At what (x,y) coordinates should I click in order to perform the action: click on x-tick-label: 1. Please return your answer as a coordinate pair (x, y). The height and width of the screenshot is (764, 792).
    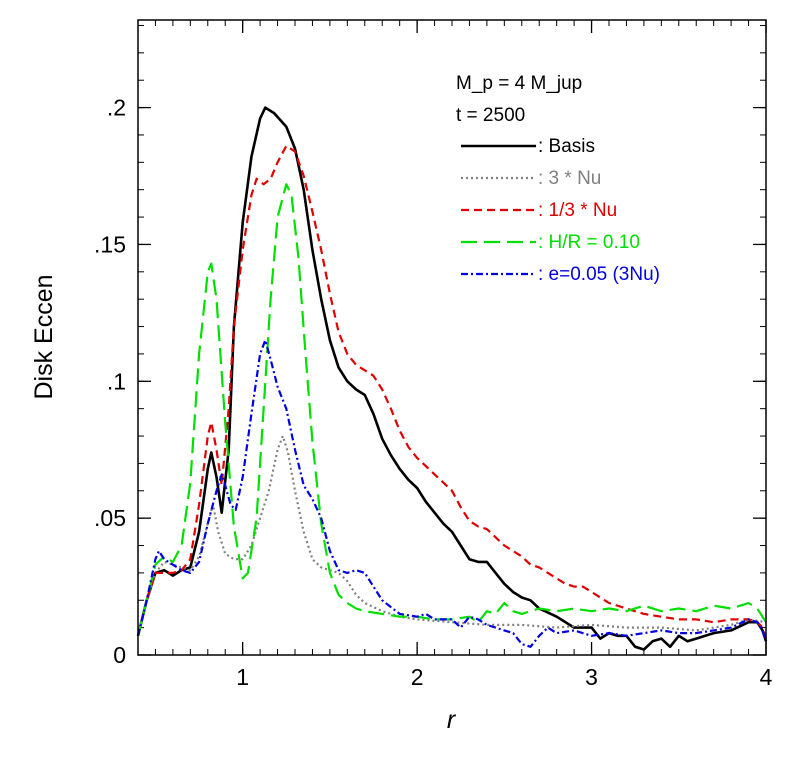
    Looking at the image, I should click on (242, 677).